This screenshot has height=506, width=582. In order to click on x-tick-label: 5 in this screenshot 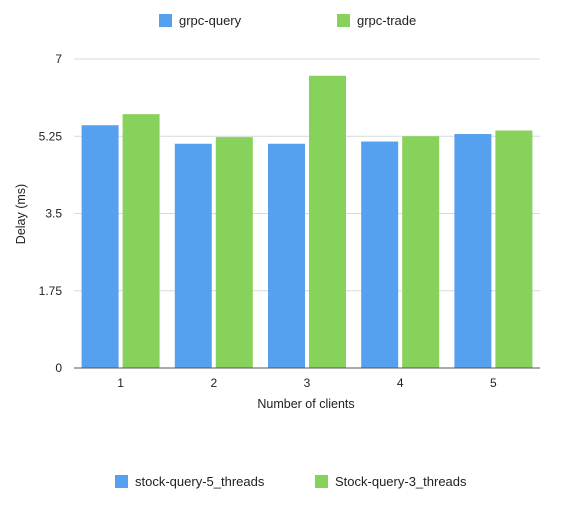, I will do `click(493, 383)`.